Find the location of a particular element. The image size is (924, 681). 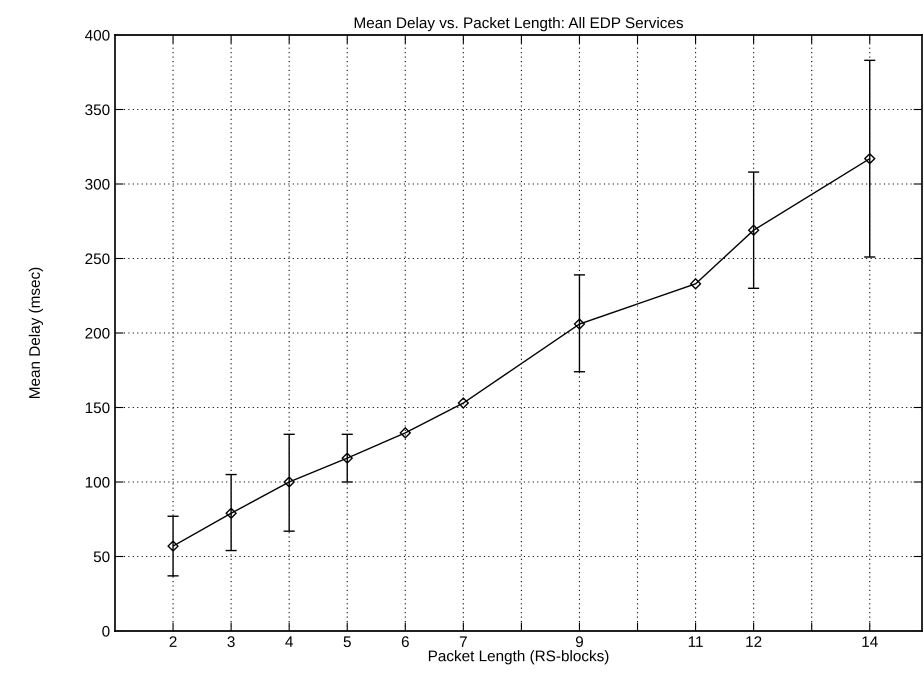

y-tick-label: 300 is located at coordinates (97, 184).